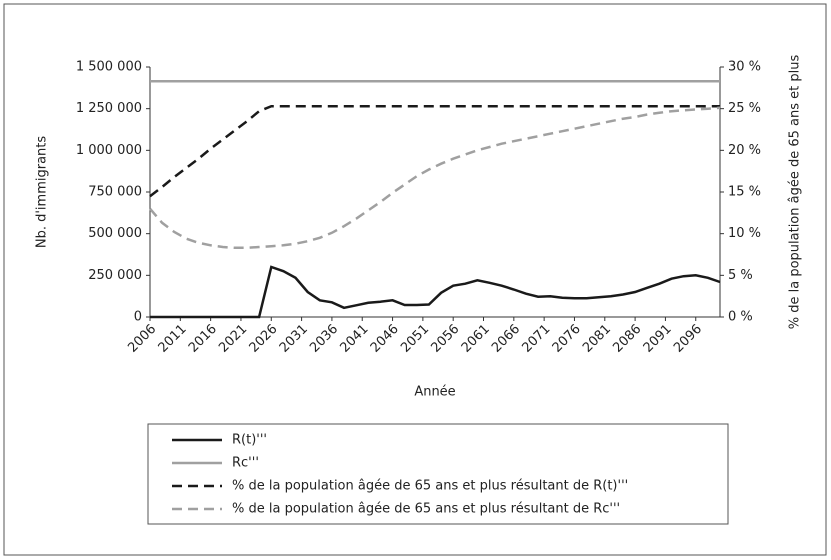 The width and height of the screenshot is (831, 560). What do you see at coordinates (740, 317) in the screenshot?
I see `y2-tick-label: 0 %` at bounding box center [740, 317].